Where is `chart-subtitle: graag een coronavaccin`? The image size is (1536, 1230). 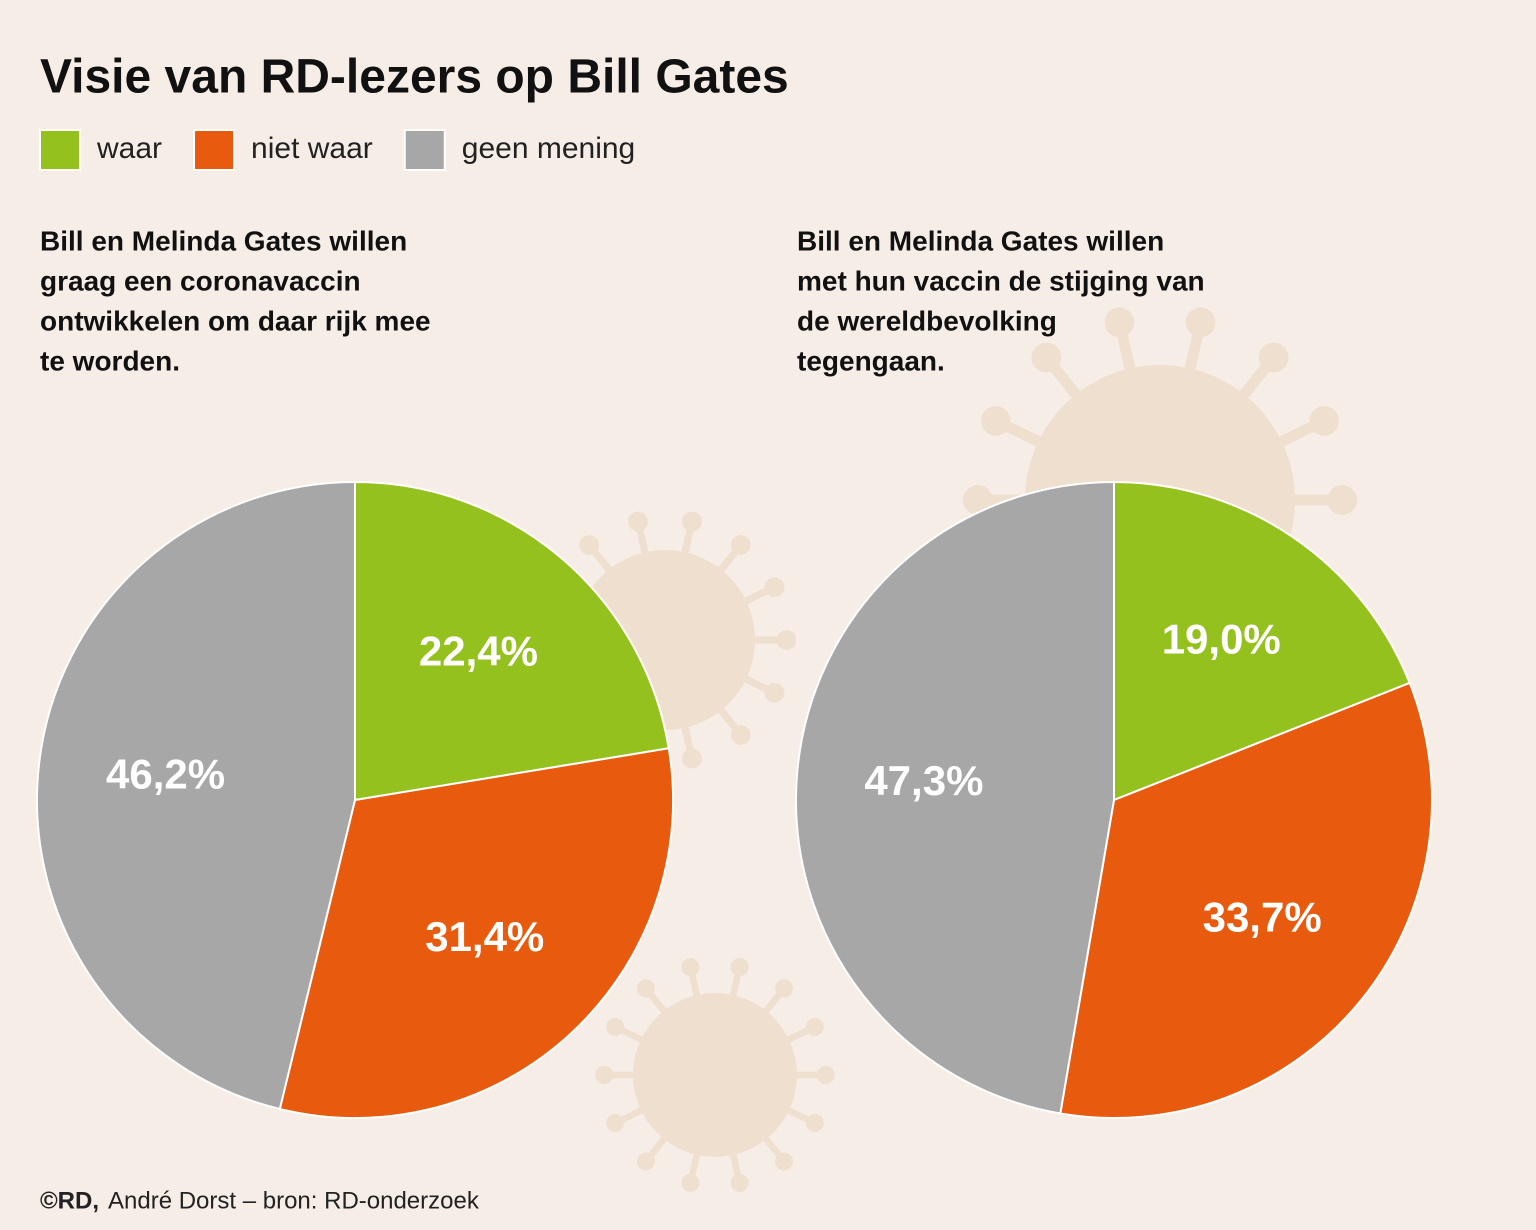
chart-subtitle: graag een coronavaccin is located at coordinates (200, 280).